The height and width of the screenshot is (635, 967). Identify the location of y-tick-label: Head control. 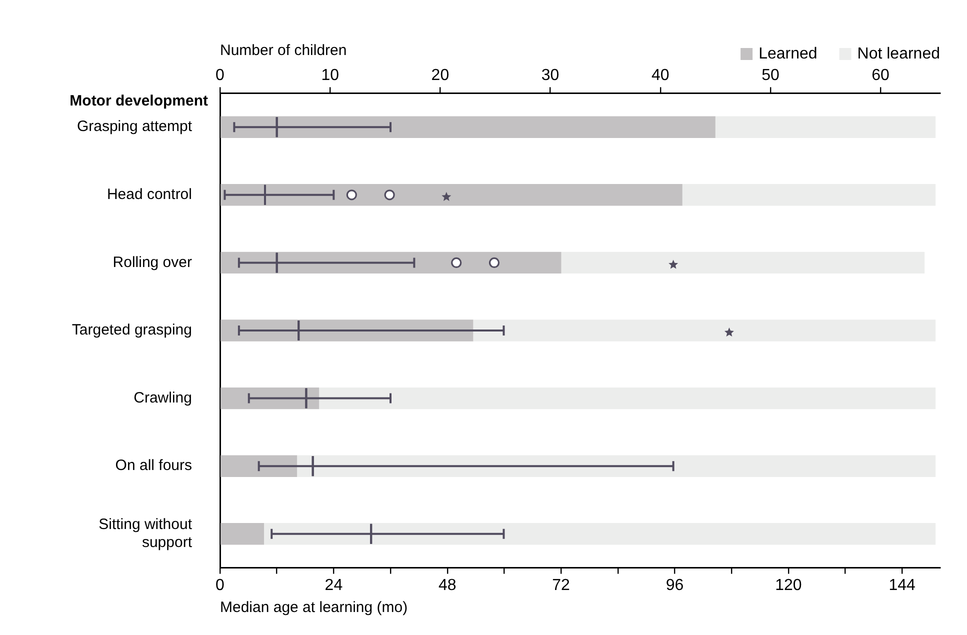
(149, 195).